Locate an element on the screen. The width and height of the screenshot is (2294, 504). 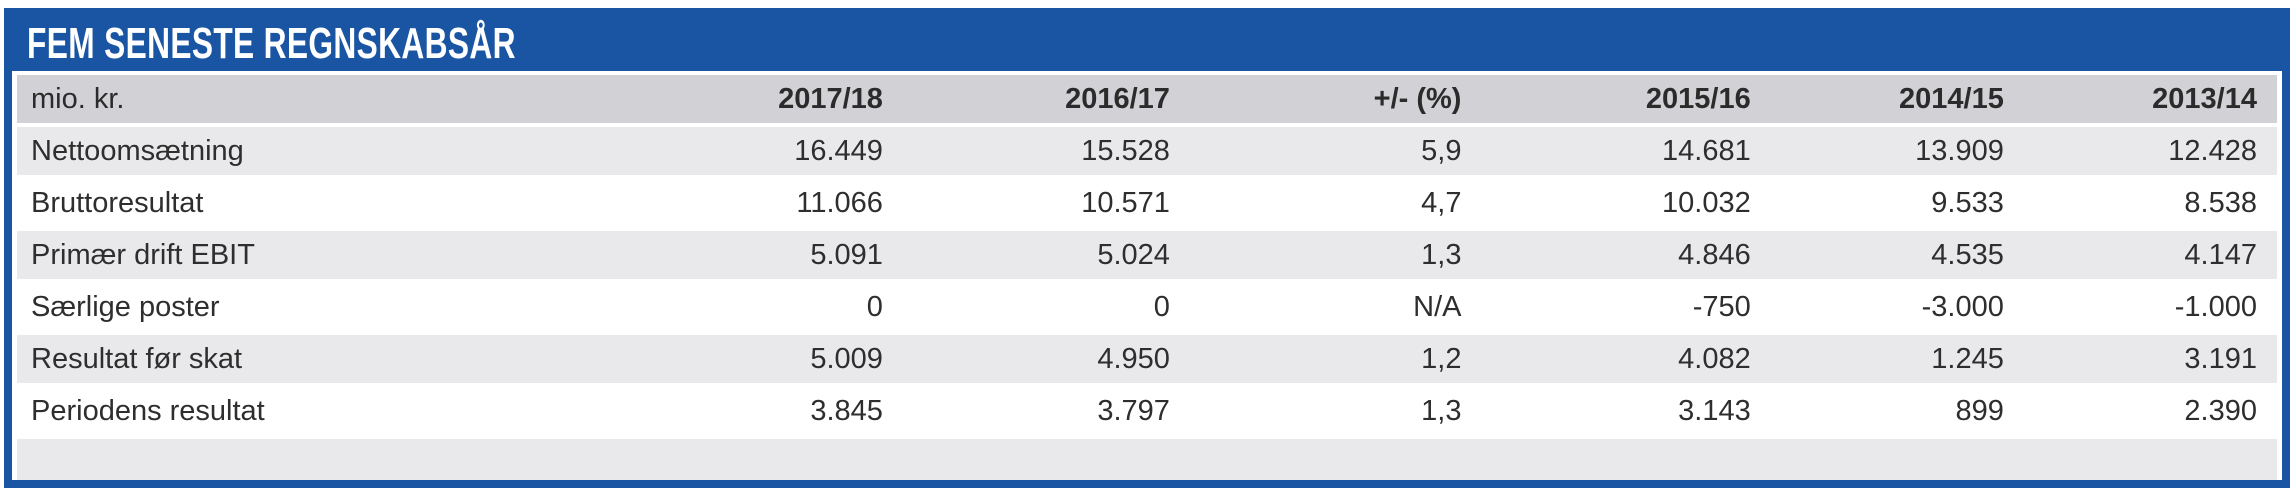
empty-footer-cell is located at coordinates (1147, 458).